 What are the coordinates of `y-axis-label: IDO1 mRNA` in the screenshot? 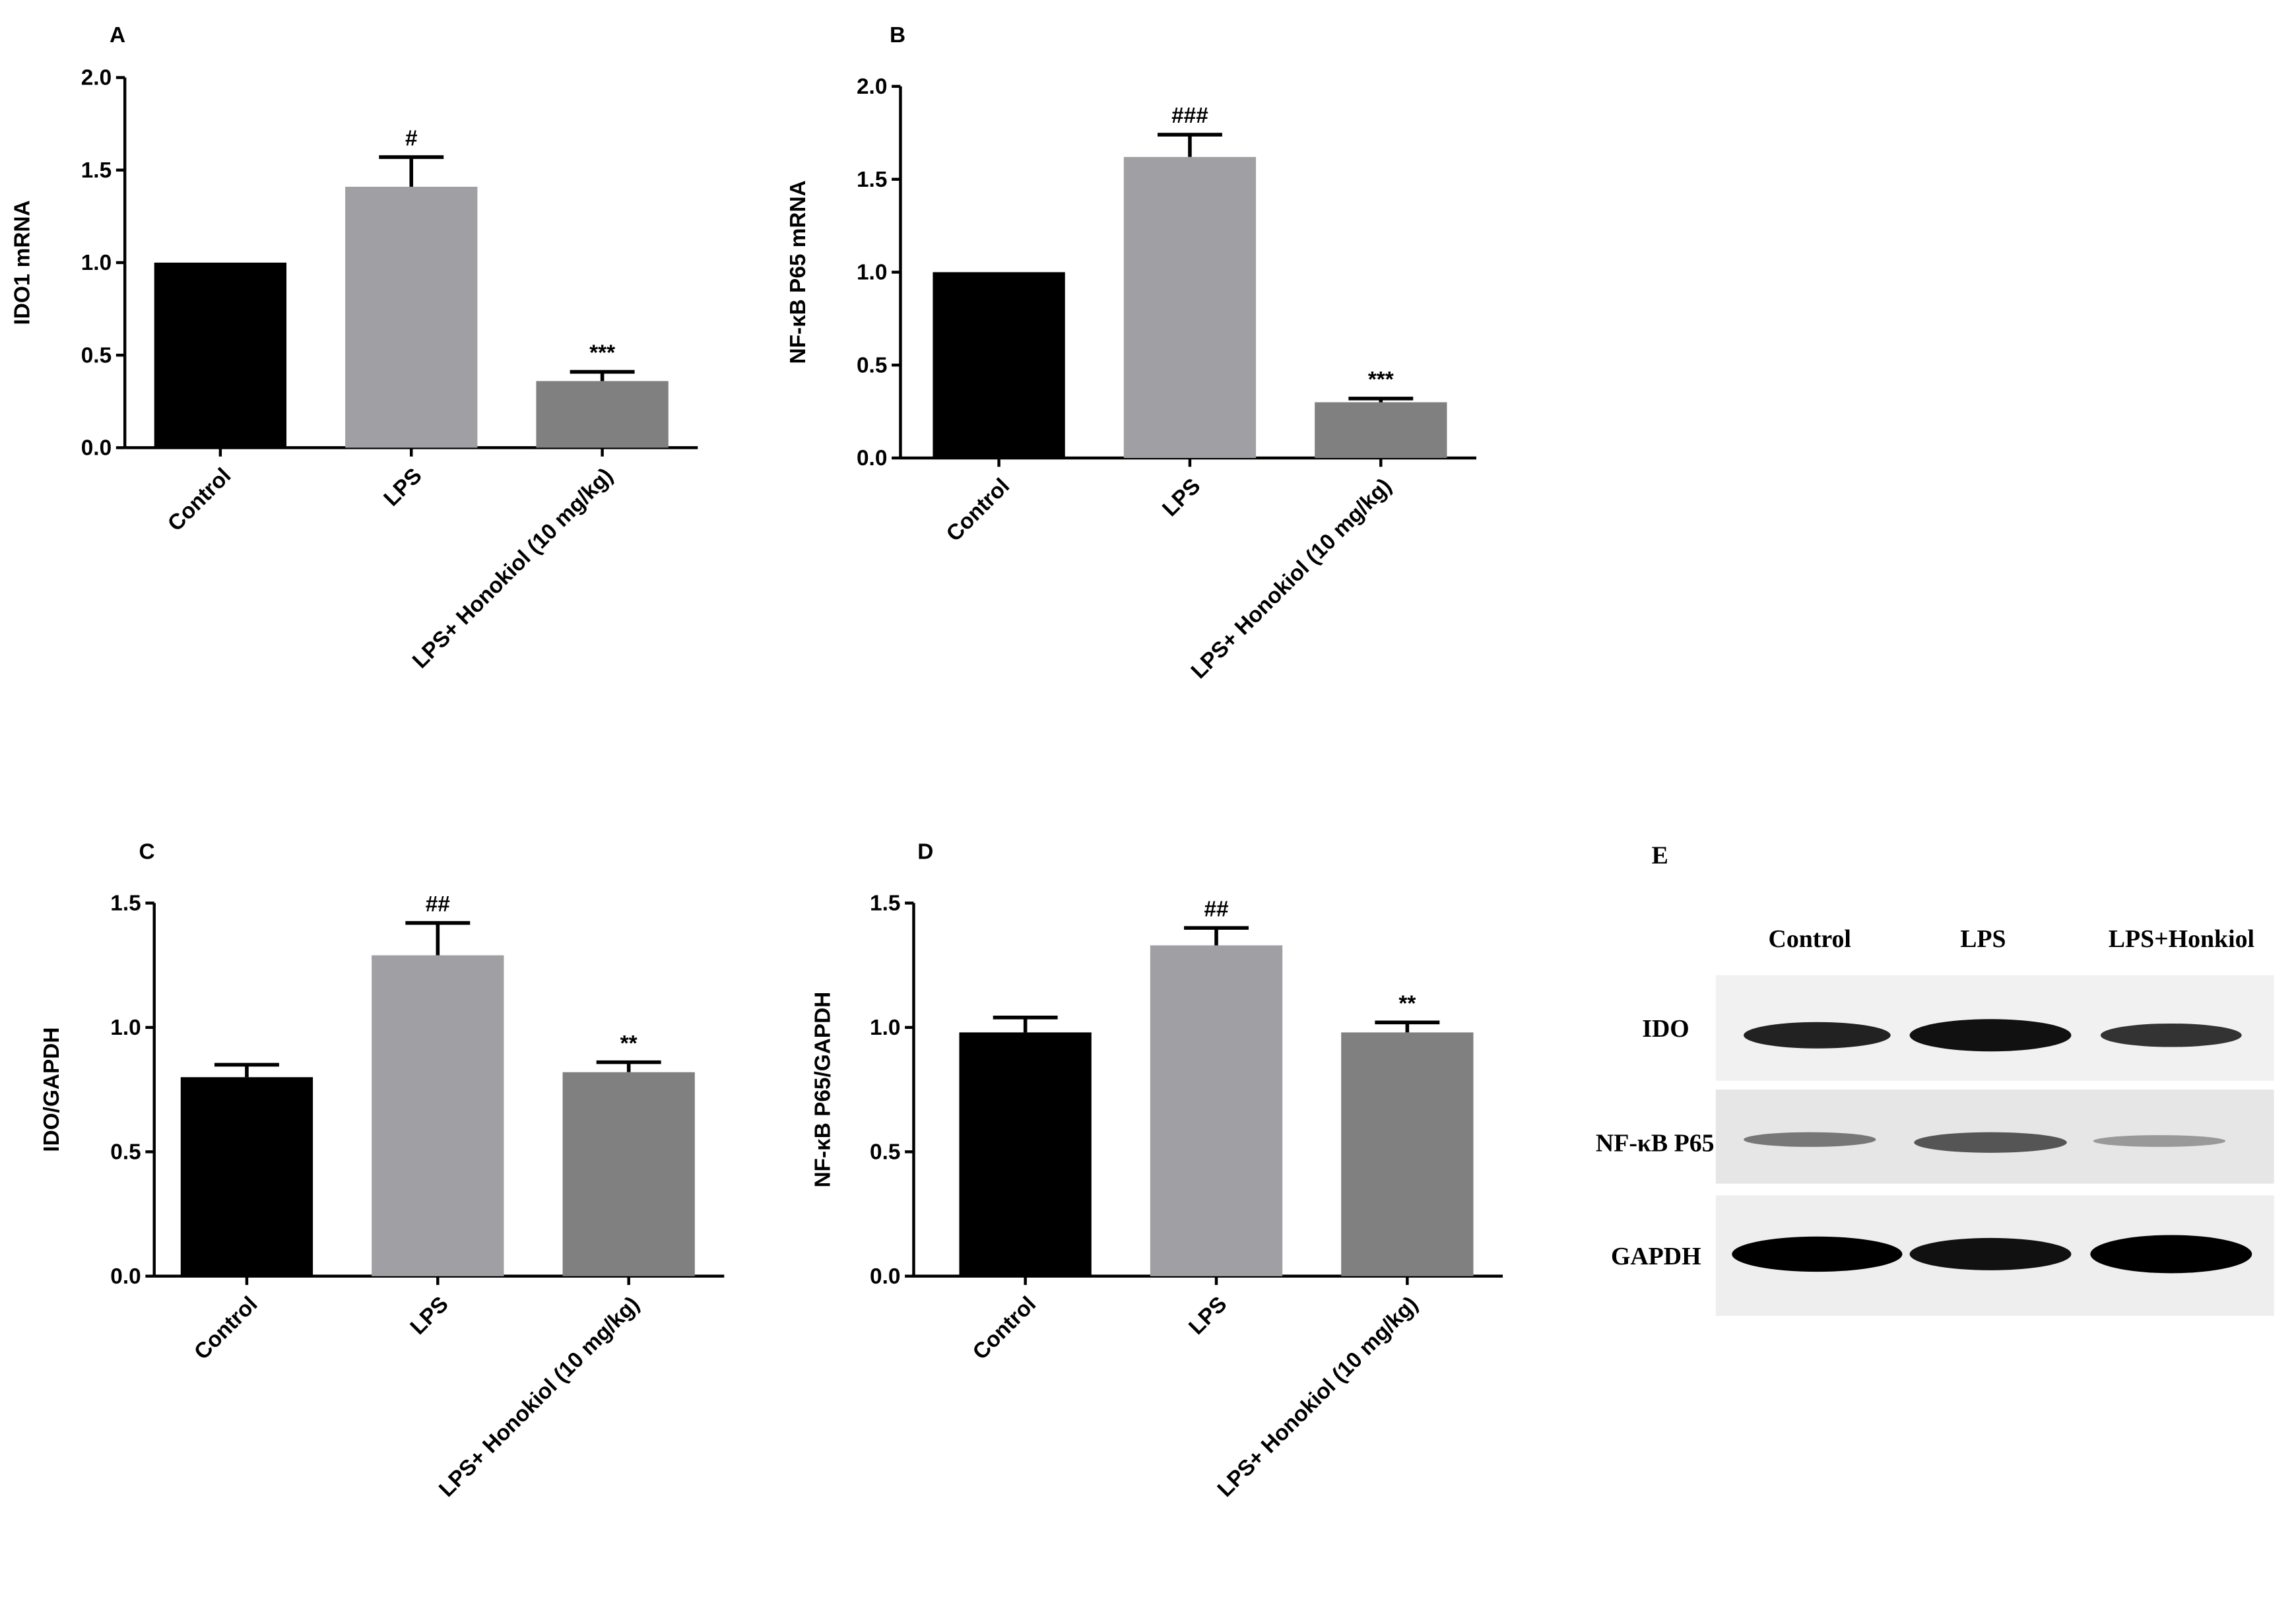 It's located at (23, 262).